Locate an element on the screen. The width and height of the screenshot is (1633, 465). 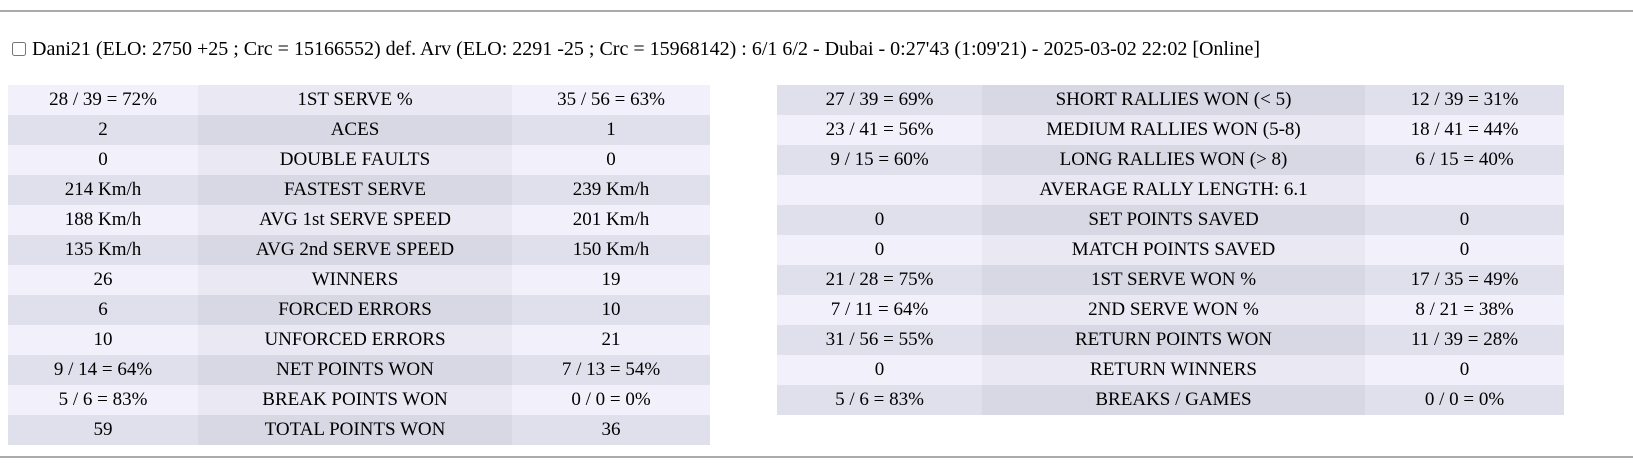
stats-row: AVERAGE RALLY LENGTH: 6.1 is located at coordinates (1170, 190).